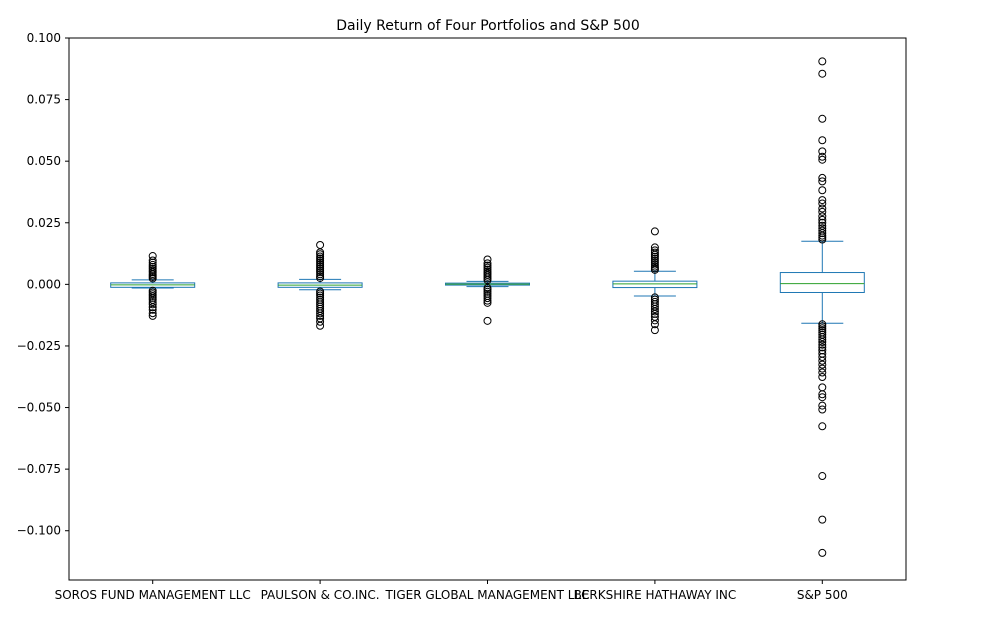 The width and height of the screenshot is (996, 629). I want to click on y-tick-label: 0.050, so click(44, 161).